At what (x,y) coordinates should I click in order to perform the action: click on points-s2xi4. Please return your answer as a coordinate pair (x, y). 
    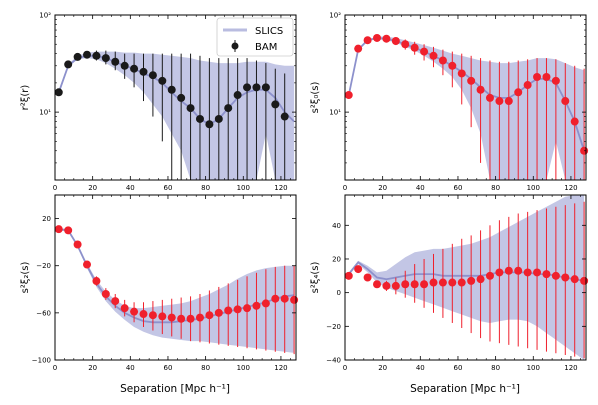
    Looking at the image, I should click on (466, 277).